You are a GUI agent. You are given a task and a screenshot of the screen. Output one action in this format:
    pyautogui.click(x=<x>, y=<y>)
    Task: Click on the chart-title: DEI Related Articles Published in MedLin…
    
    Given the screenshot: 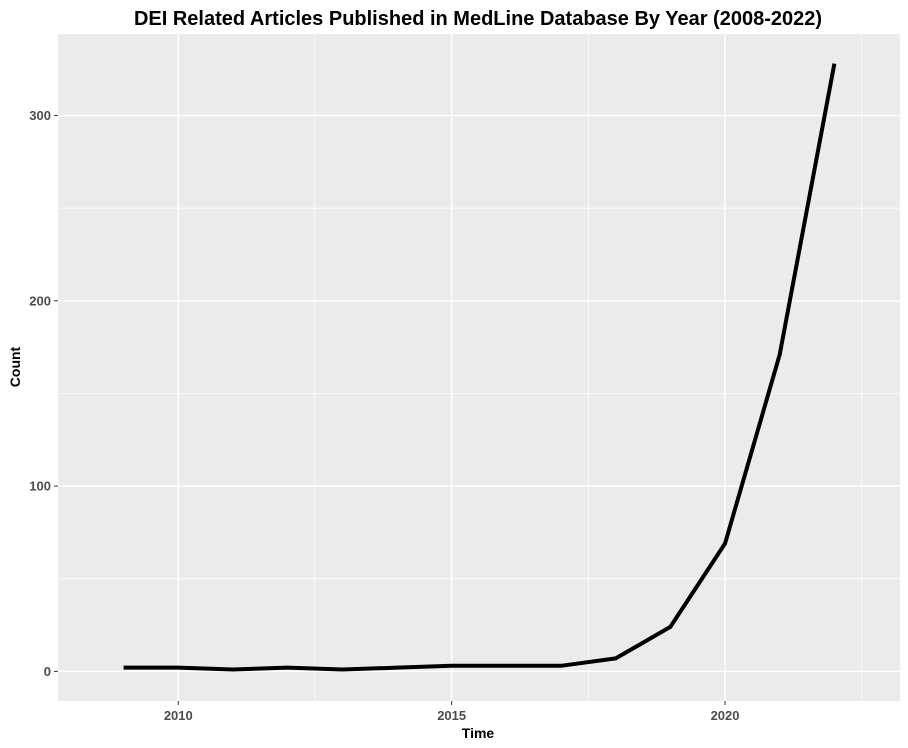 What is the action you would take?
    pyautogui.click(x=478, y=19)
    